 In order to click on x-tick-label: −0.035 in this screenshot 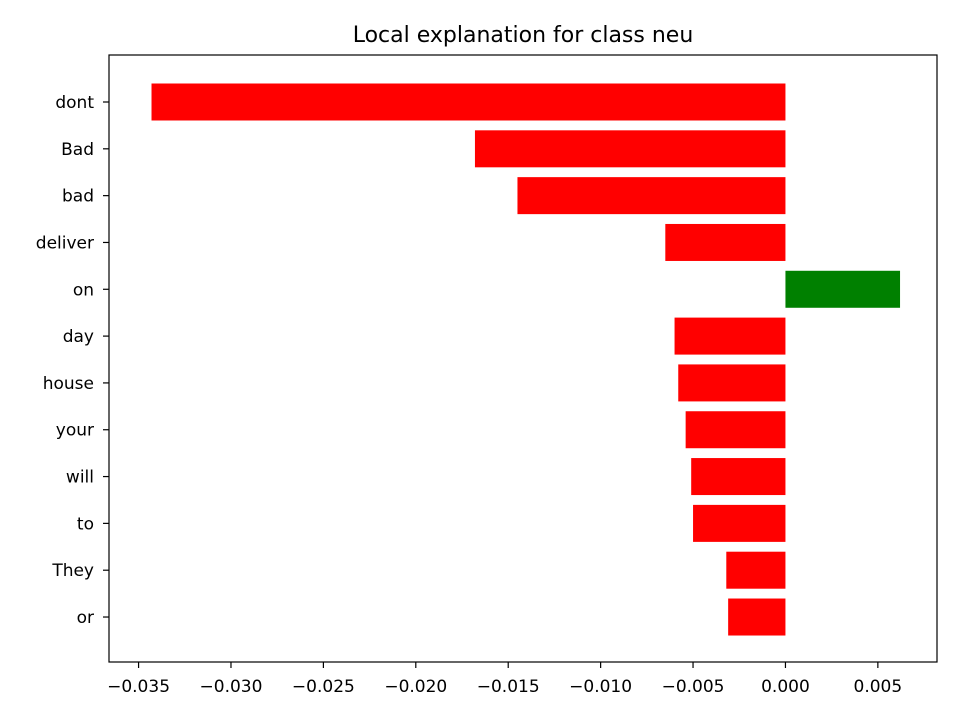, I will do `click(138, 687)`.